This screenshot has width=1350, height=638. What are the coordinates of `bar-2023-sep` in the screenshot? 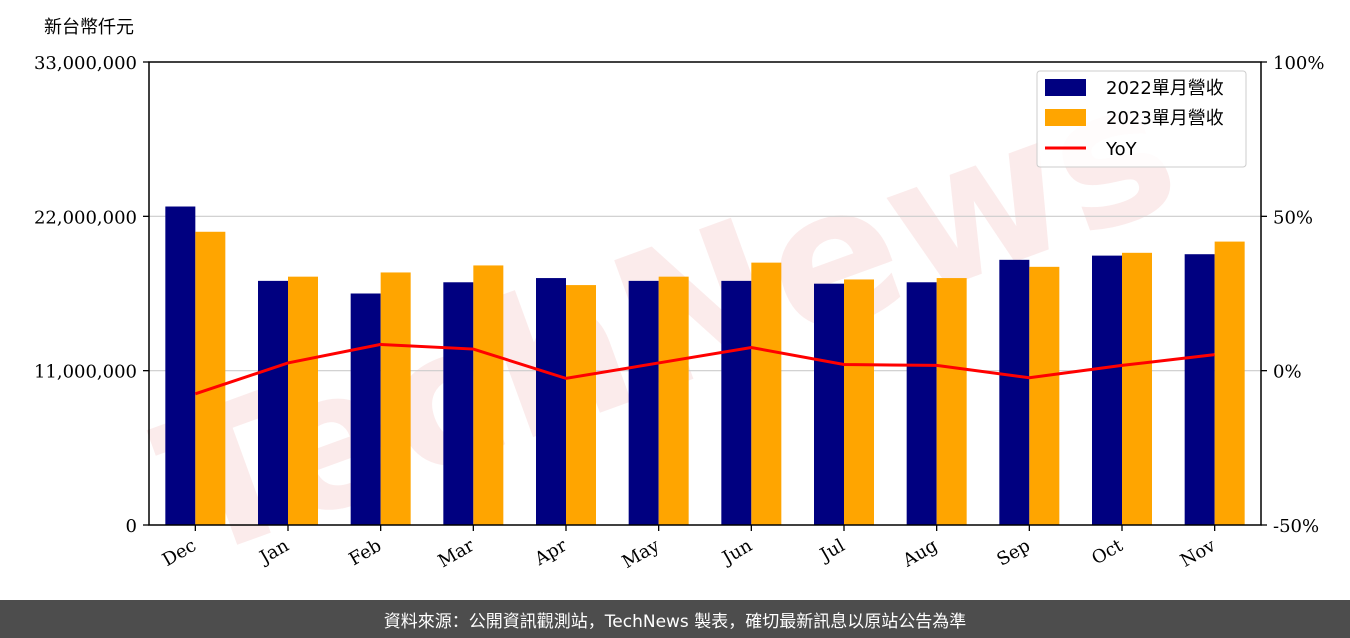 It's located at (1044, 395).